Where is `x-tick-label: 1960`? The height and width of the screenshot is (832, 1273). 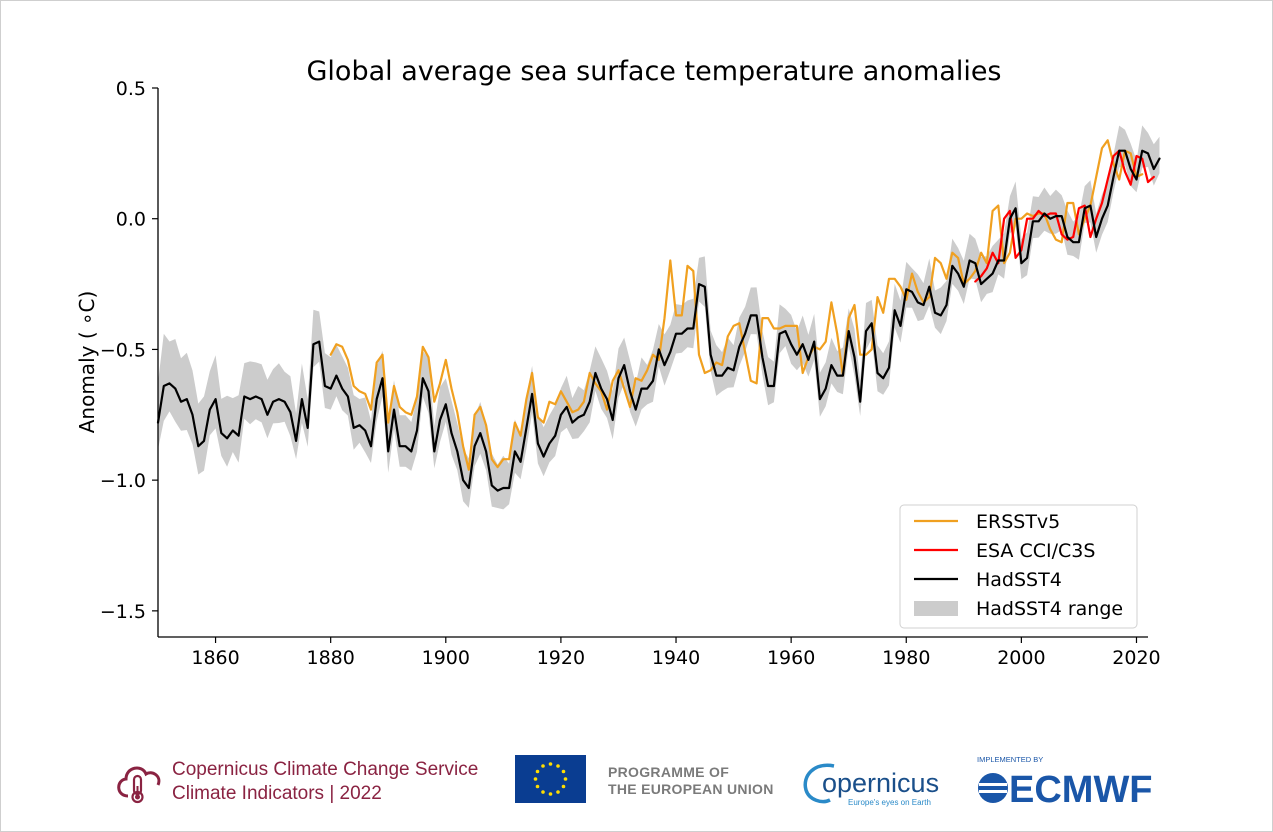 x-tick-label: 1960 is located at coordinates (791, 658).